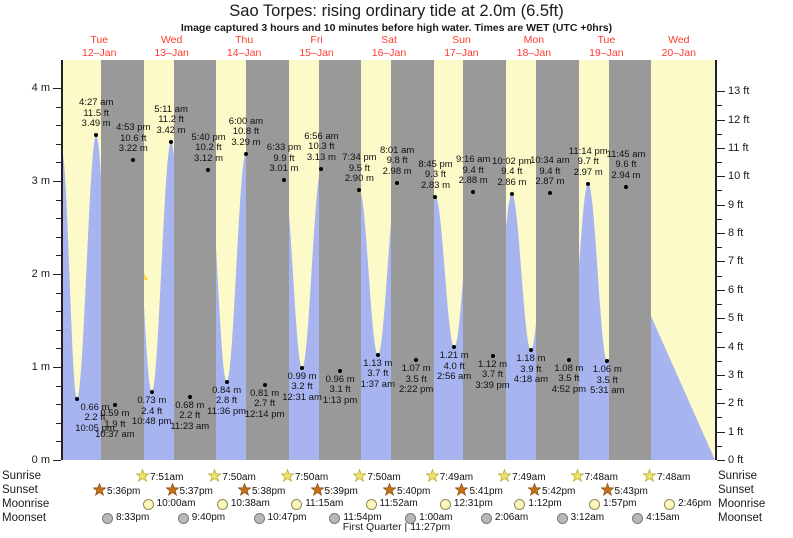 The image size is (793, 538). I want to click on axis-tick-label-right: 2 ft, so click(736, 403).